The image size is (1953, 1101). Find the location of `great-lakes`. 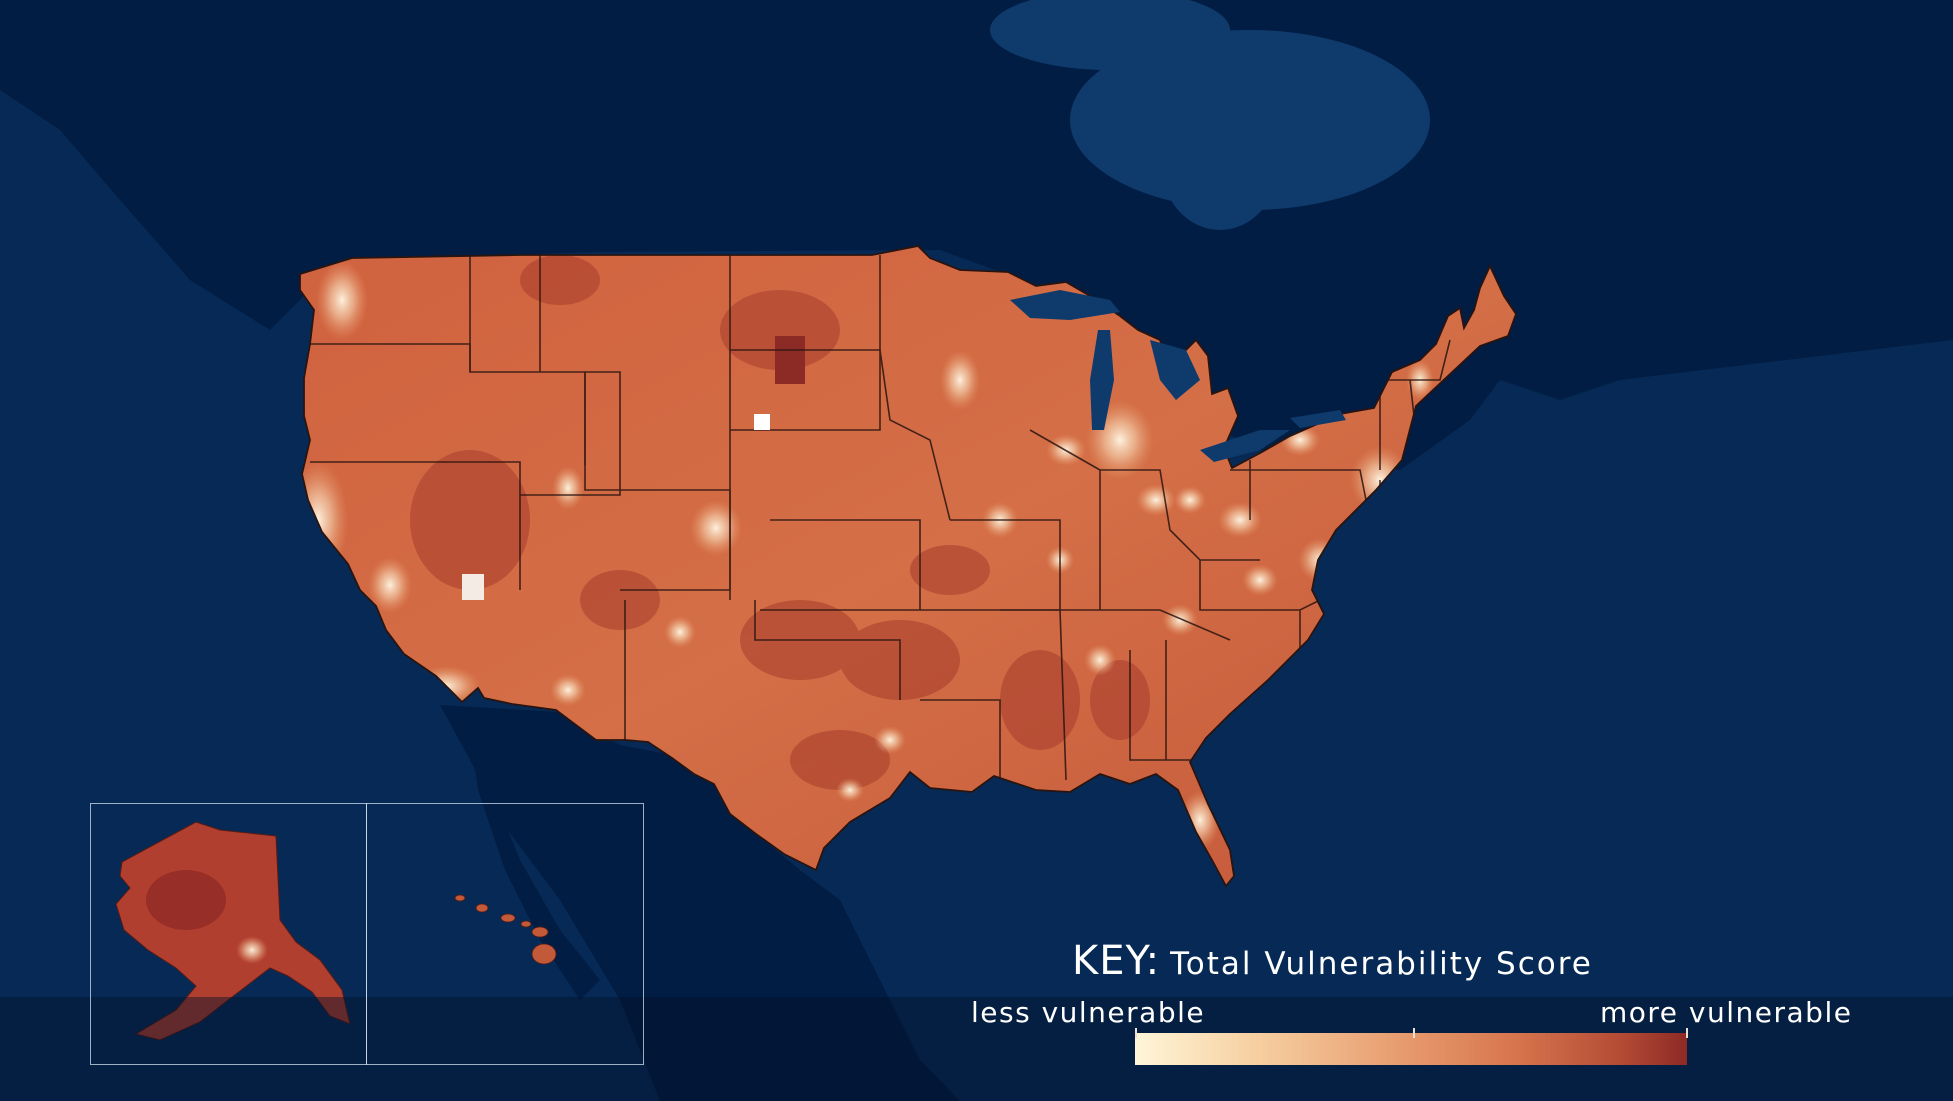

great-lakes is located at coordinates (1178, 376).